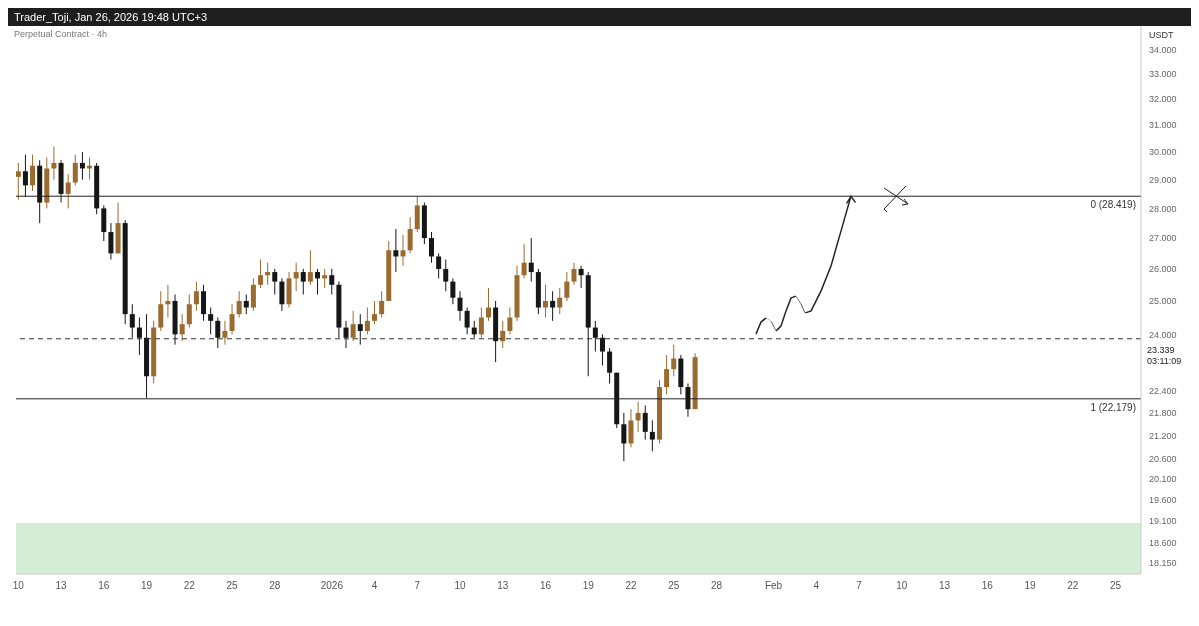  Describe the element at coordinates (1161, 35) in the screenshot. I see `y-axis-title: USDT` at that location.